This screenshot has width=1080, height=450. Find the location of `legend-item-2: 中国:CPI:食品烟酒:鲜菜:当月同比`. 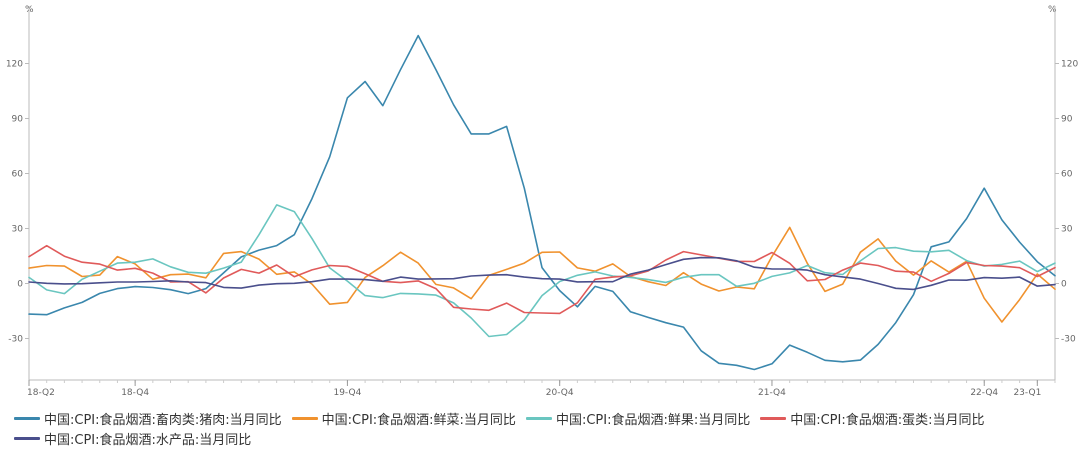

legend-item-2: 中国:CPI:食品烟酒:鲜菜:当月同比 is located at coordinates (403, 418).